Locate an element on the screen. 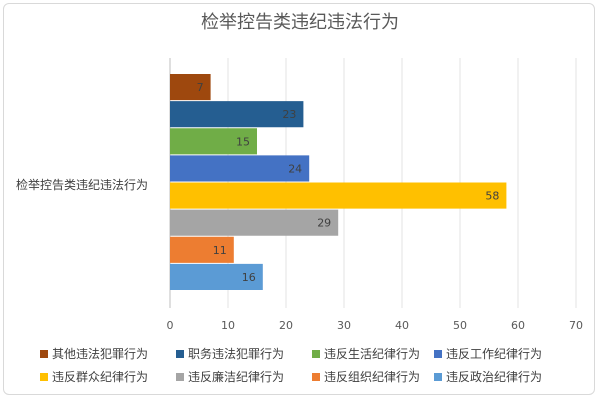 The width and height of the screenshot is (600, 400). legend-label: 违反组织纪律行为 is located at coordinates (372, 377).